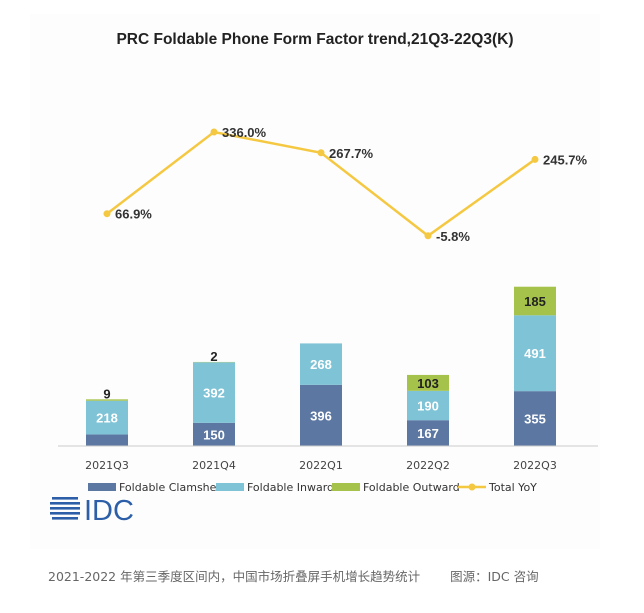 This screenshot has height=613, width=644. Describe the element at coordinates (234, 576) in the screenshot. I see `caption-description: 2021-2022 年第三季度区间内，中国市场折叠屏手机增长趋势统计` at that location.